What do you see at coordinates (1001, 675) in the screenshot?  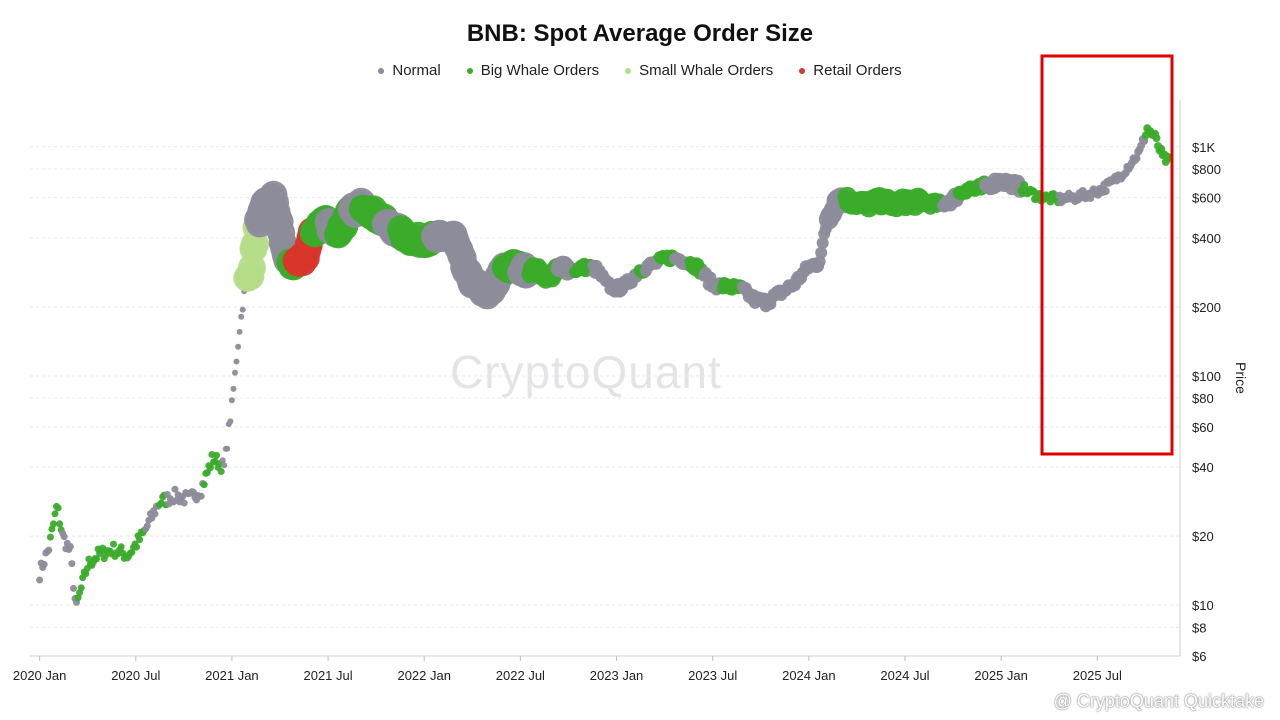 I see `x-tick-label: 2025 Jan` at bounding box center [1001, 675].